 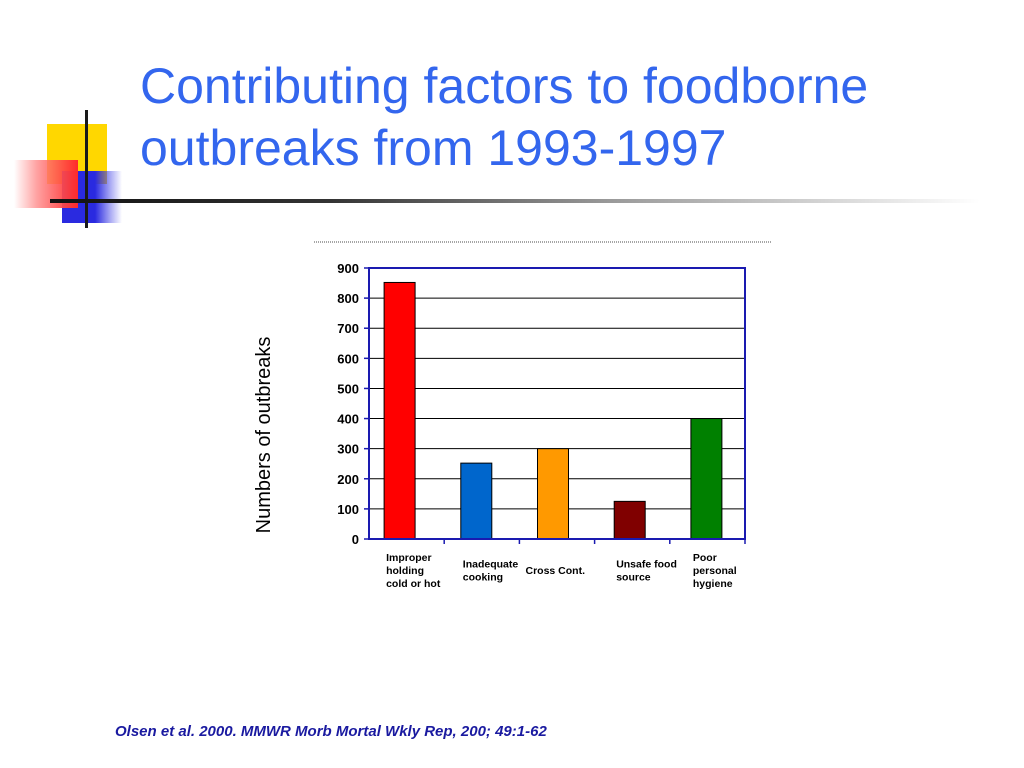 I want to click on x-category-label-line: Unsafe food, so click(x=646, y=565).